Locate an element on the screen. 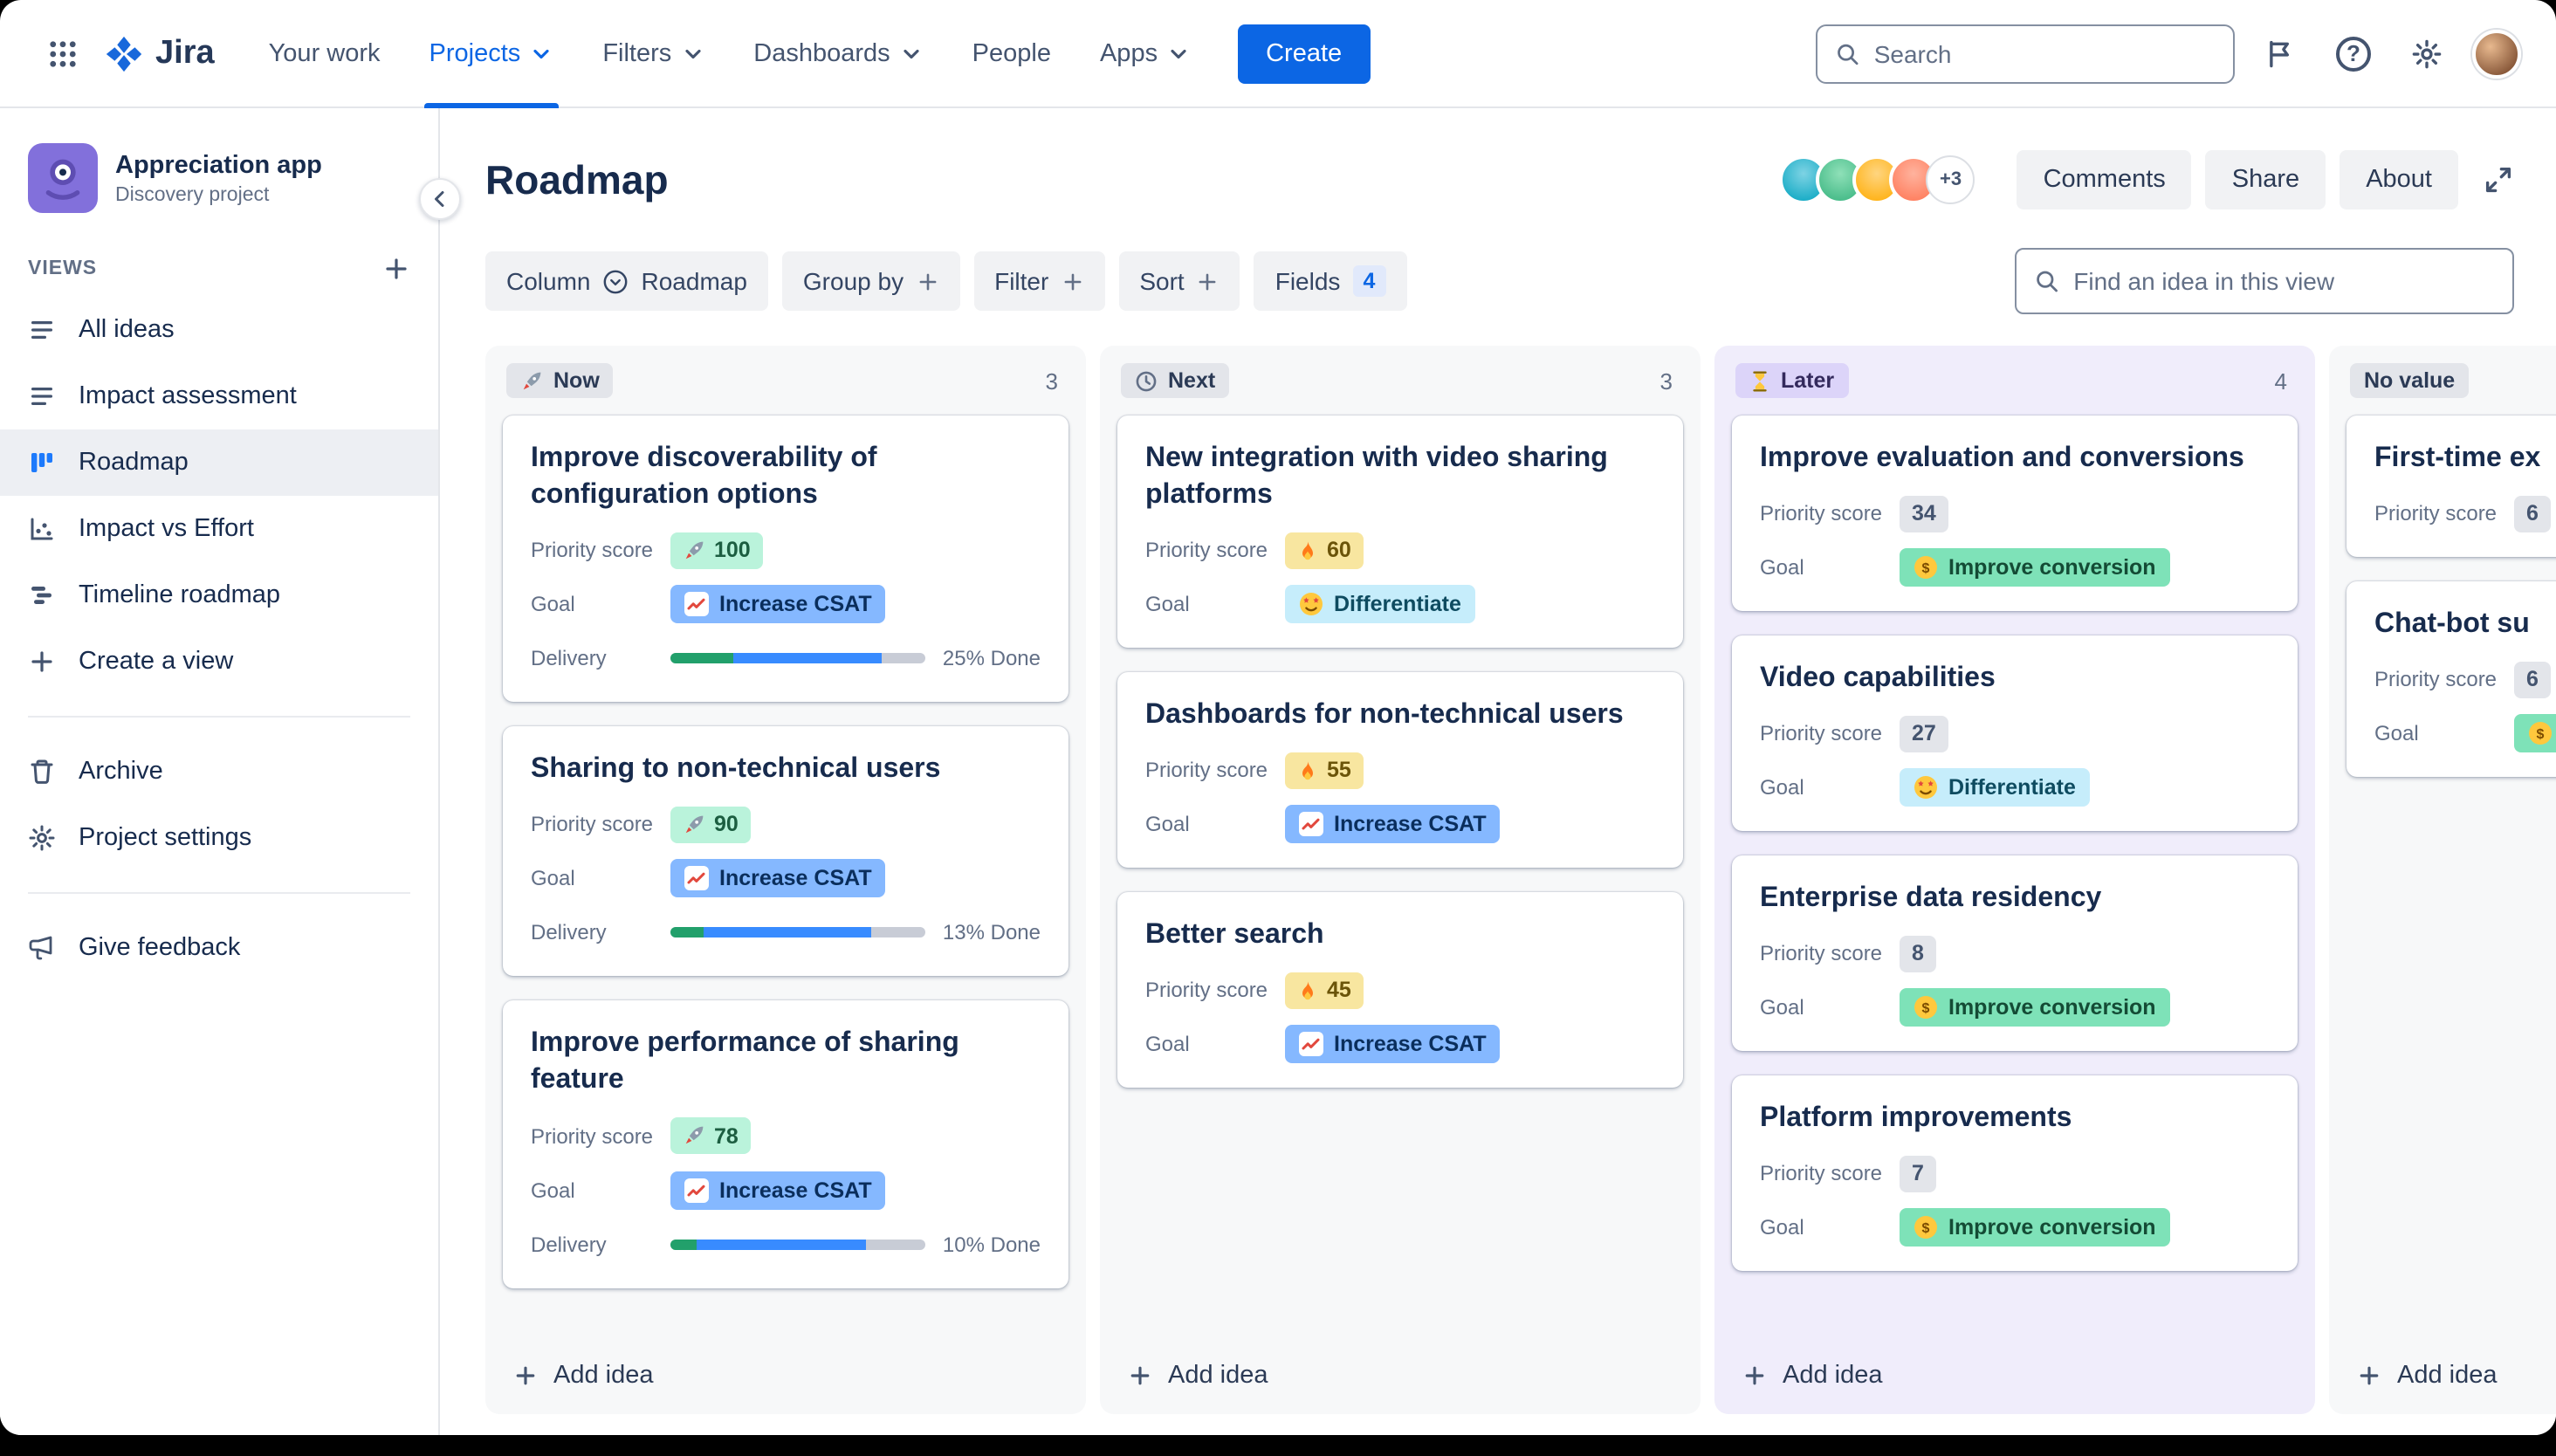  nav-projects: Projects is located at coordinates (492, 53).